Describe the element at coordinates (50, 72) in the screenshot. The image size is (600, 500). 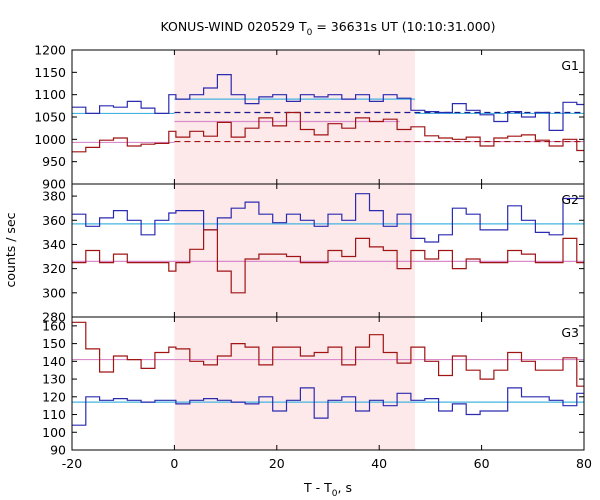
I see `y-tick-label: 1150` at that location.